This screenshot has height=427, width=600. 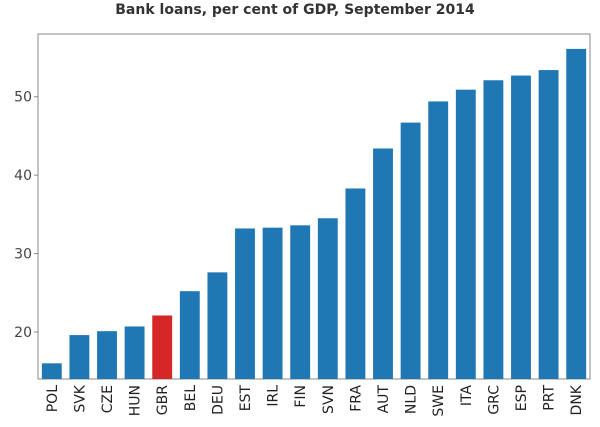 I want to click on y-tick-label: 20, so click(x=23, y=333).